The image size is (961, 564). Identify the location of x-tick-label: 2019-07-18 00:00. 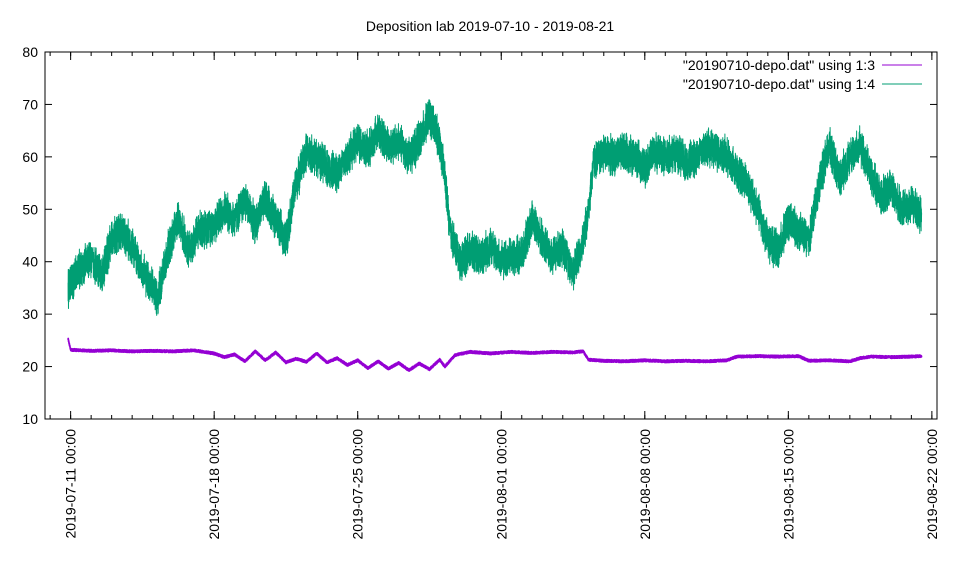
(214, 484).